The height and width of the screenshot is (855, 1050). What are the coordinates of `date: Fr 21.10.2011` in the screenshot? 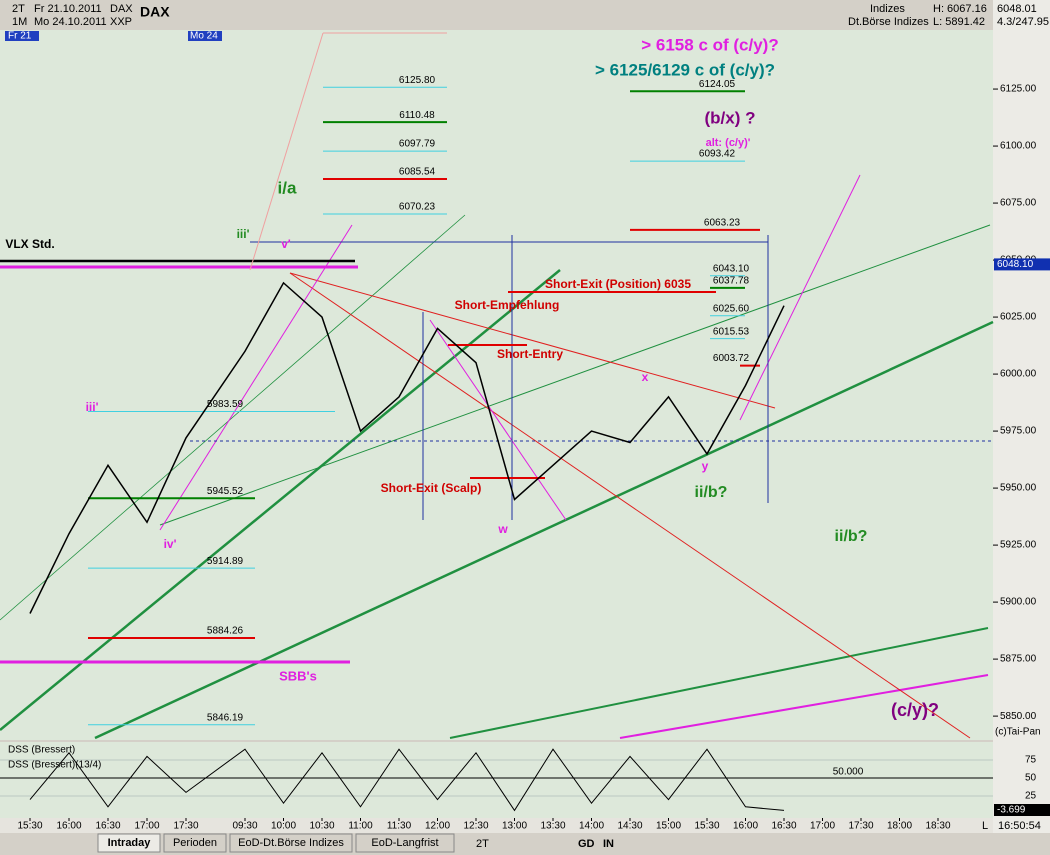 It's located at (68, 9).